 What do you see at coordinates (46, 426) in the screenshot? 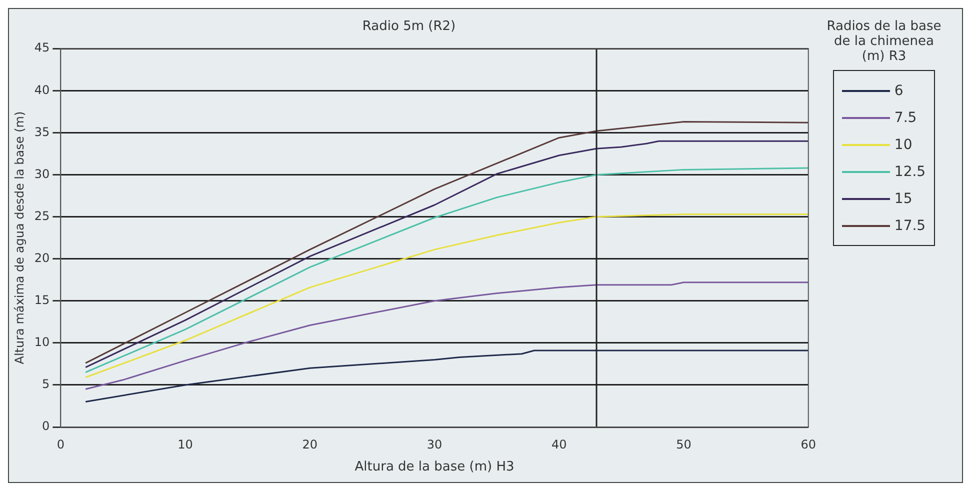
I see `y-tick-label: 0` at bounding box center [46, 426].